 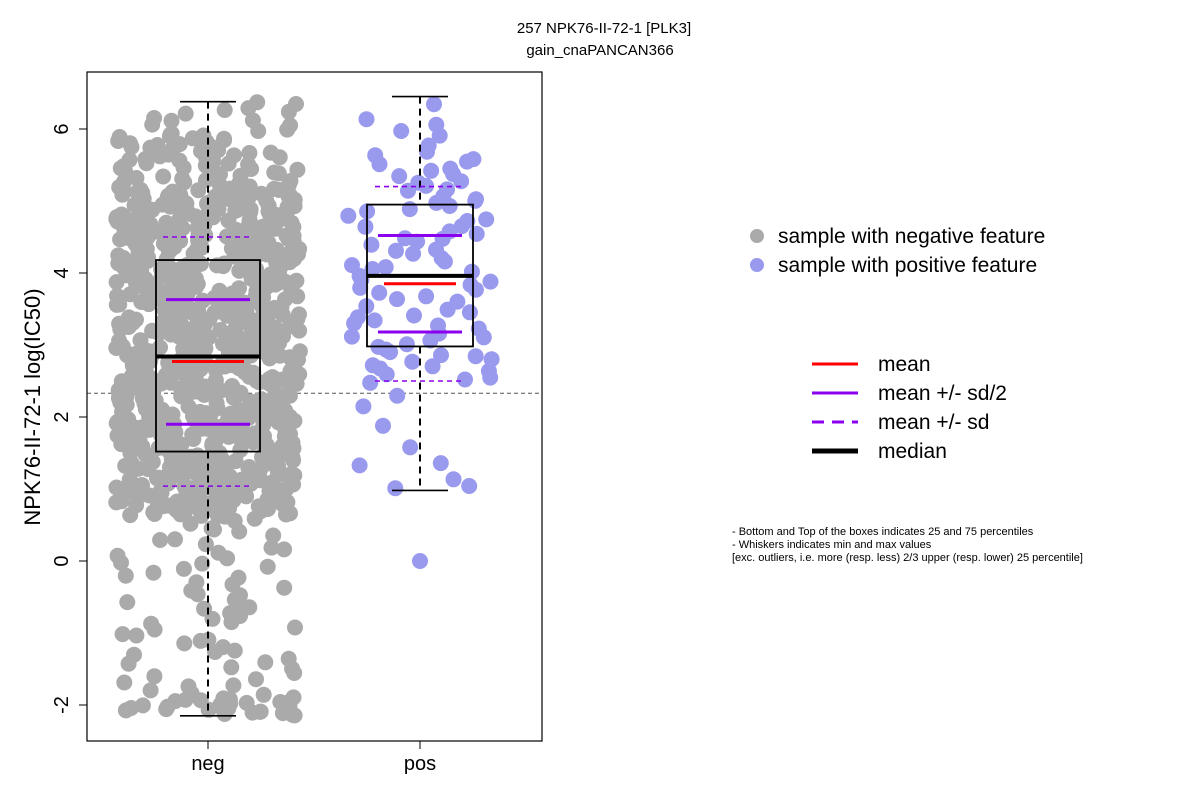 What do you see at coordinates (911, 236) in the screenshot?
I see `legend-point-label-0: sample with negative feature` at bounding box center [911, 236].